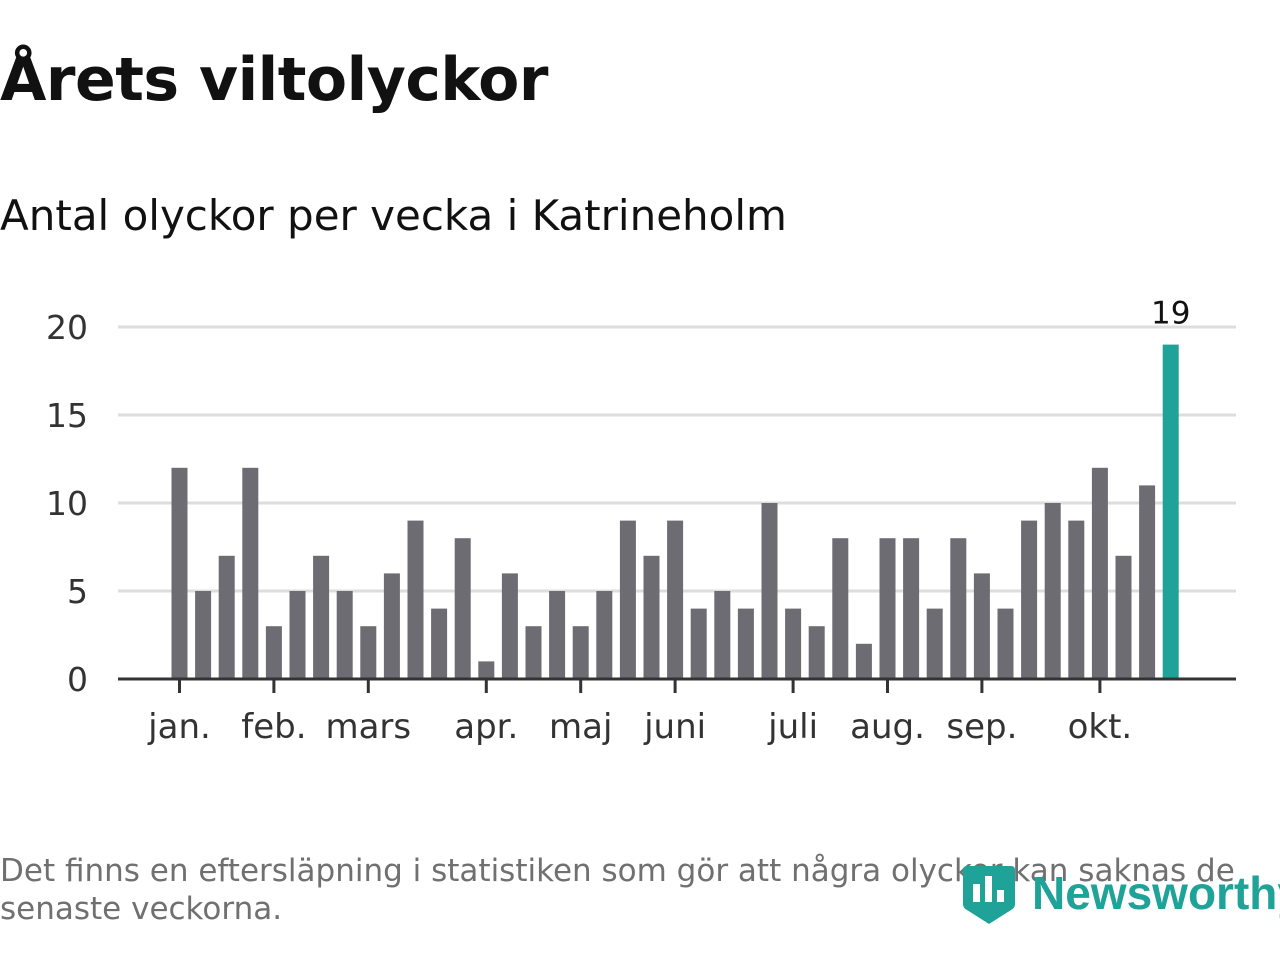 This screenshot has height=960, width=1280. I want to click on y-tick-label: 0, so click(77, 679).